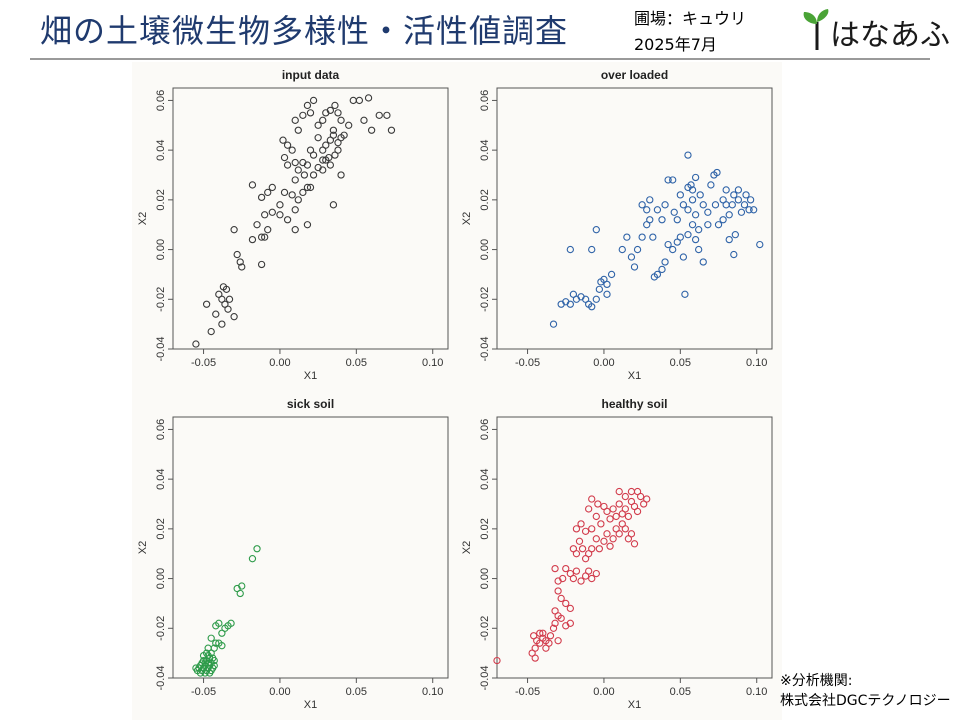 This screenshot has width=960, height=720. What do you see at coordinates (480, 59) in the screenshot?
I see `header-divider` at bounding box center [480, 59].